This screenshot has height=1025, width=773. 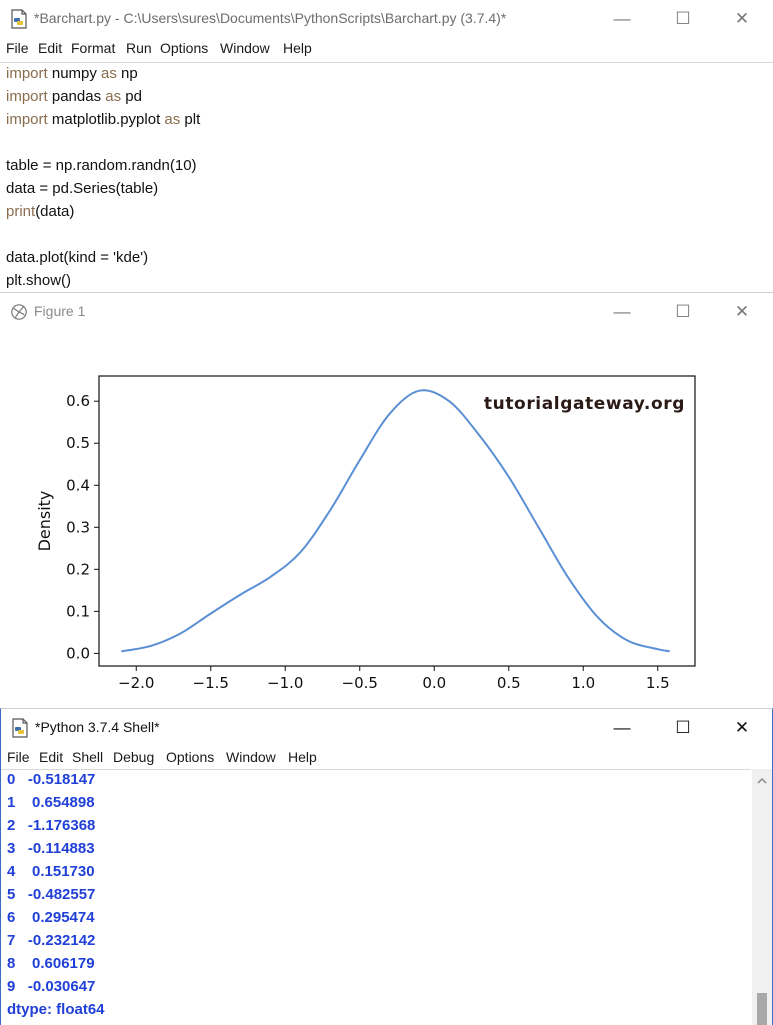 I want to click on figure-title: Figure 1, so click(x=60, y=311).